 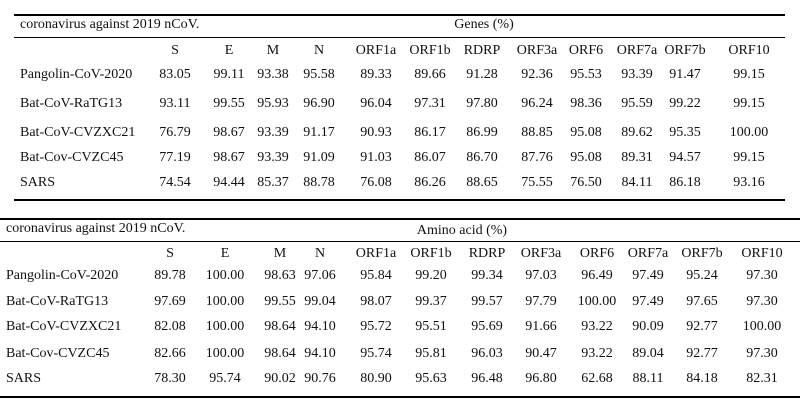 What do you see at coordinates (175, 182) in the screenshot?
I see `table-cell: 74.54` at bounding box center [175, 182].